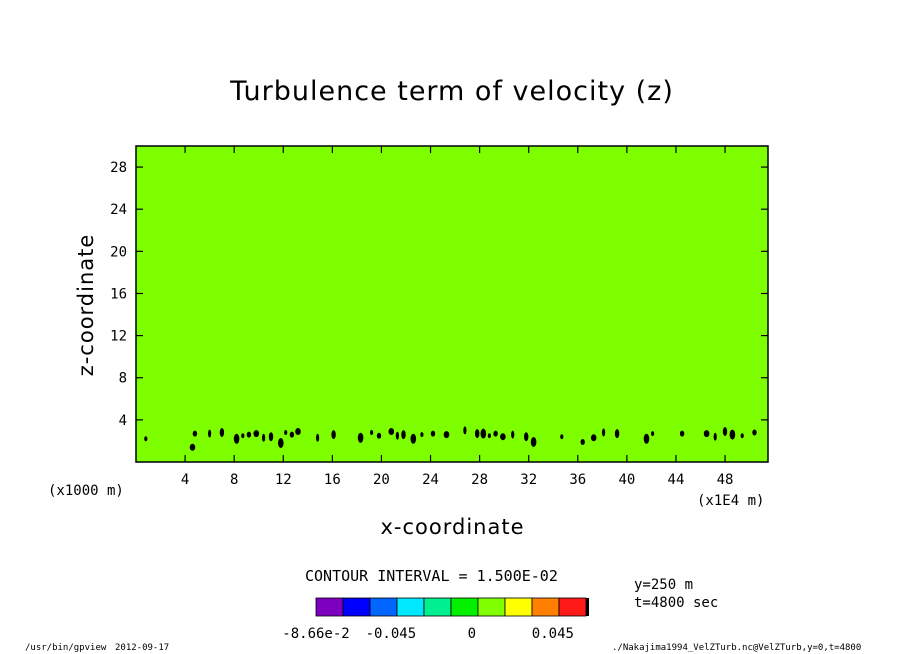 This screenshot has height=654, width=904. I want to click on chart-title: Turbulence term of velocity (z), so click(452, 91).